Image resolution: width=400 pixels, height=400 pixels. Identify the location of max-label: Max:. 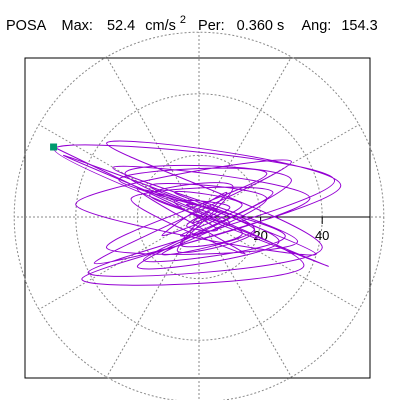
(77, 26).